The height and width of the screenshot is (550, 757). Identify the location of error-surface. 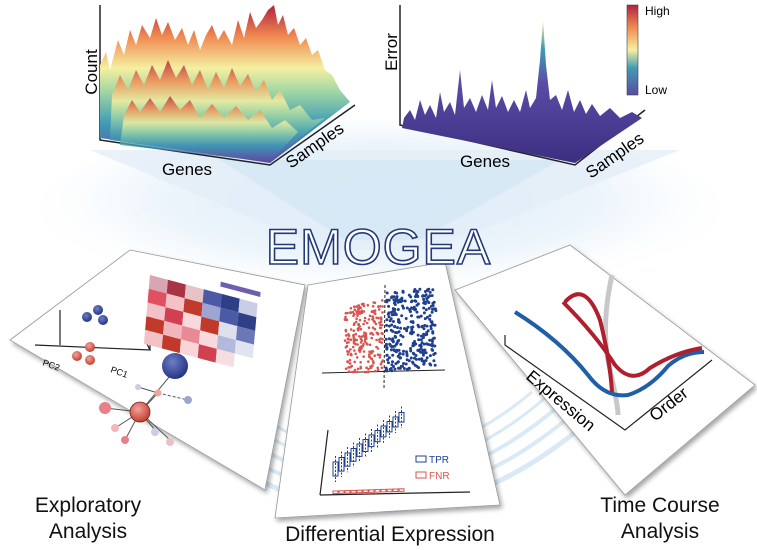
(522, 91).